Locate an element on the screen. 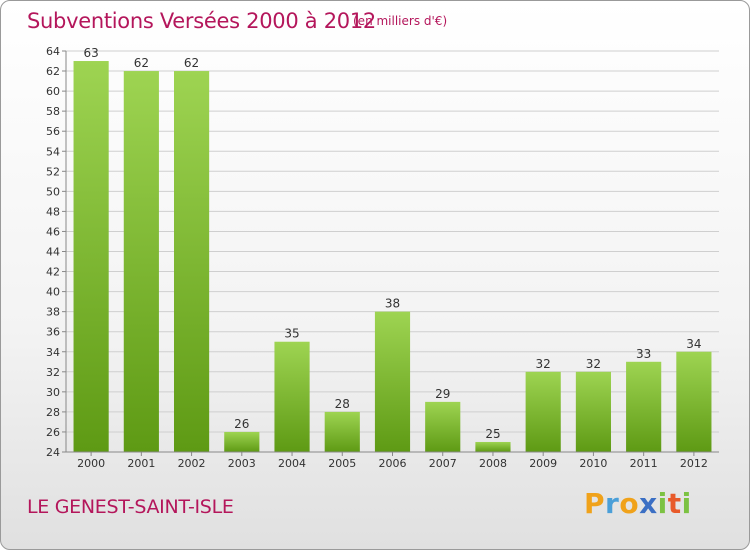 This screenshot has height=550, width=750. bar-value-label: 33 is located at coordinates (643, 354).